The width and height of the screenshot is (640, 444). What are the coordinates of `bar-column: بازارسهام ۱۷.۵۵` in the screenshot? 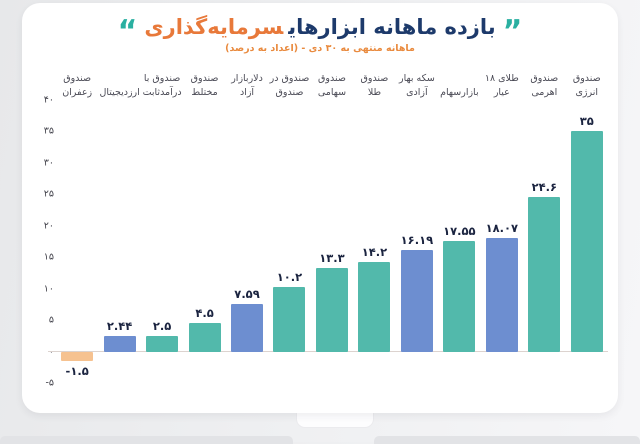 It's located at (459, 221).